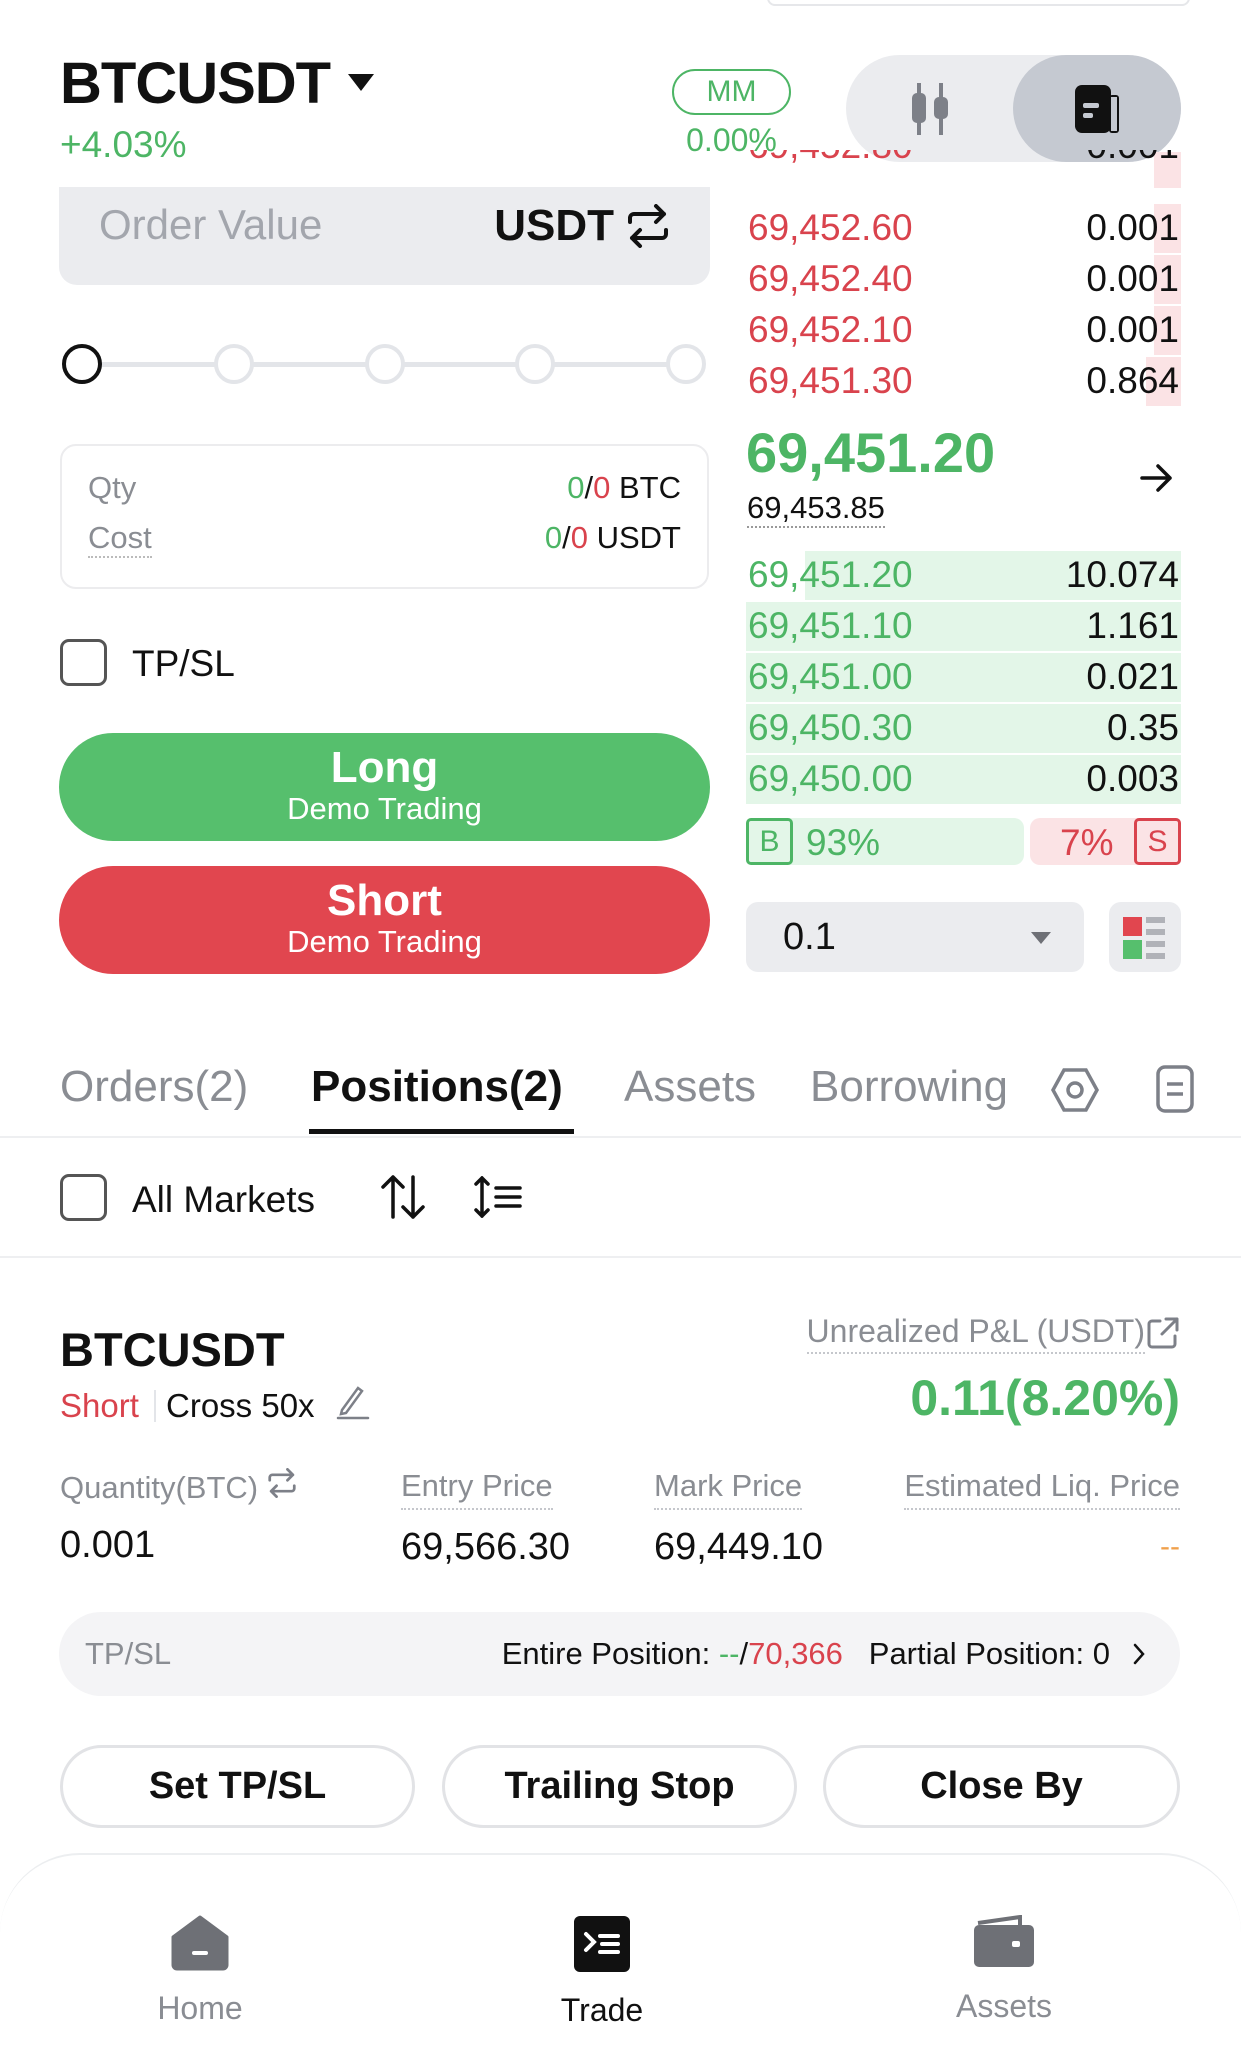 The image size is (1241, 2047). What do you see at coordinates (120, 539) in the screenshot?
I see `cost-label: Cost` at bounding box center [120, 539].